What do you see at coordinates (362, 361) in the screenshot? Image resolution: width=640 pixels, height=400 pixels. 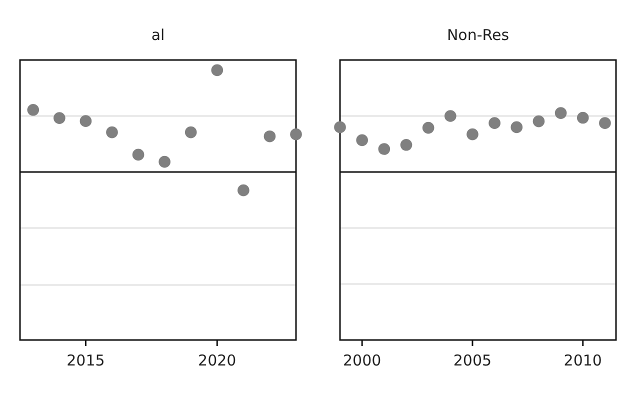 I see `x-tick-label: 2000` at bounding box center [362, 361].